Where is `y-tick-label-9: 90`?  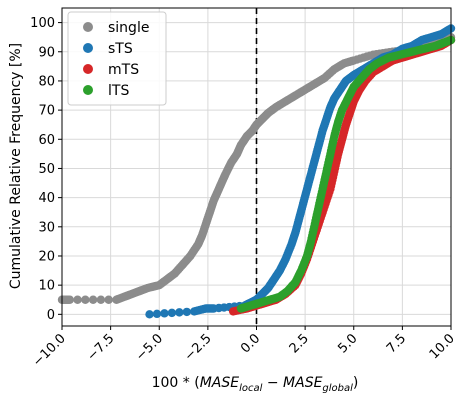 y-tick-label-9: 90 is located at coordinates (46, 52).